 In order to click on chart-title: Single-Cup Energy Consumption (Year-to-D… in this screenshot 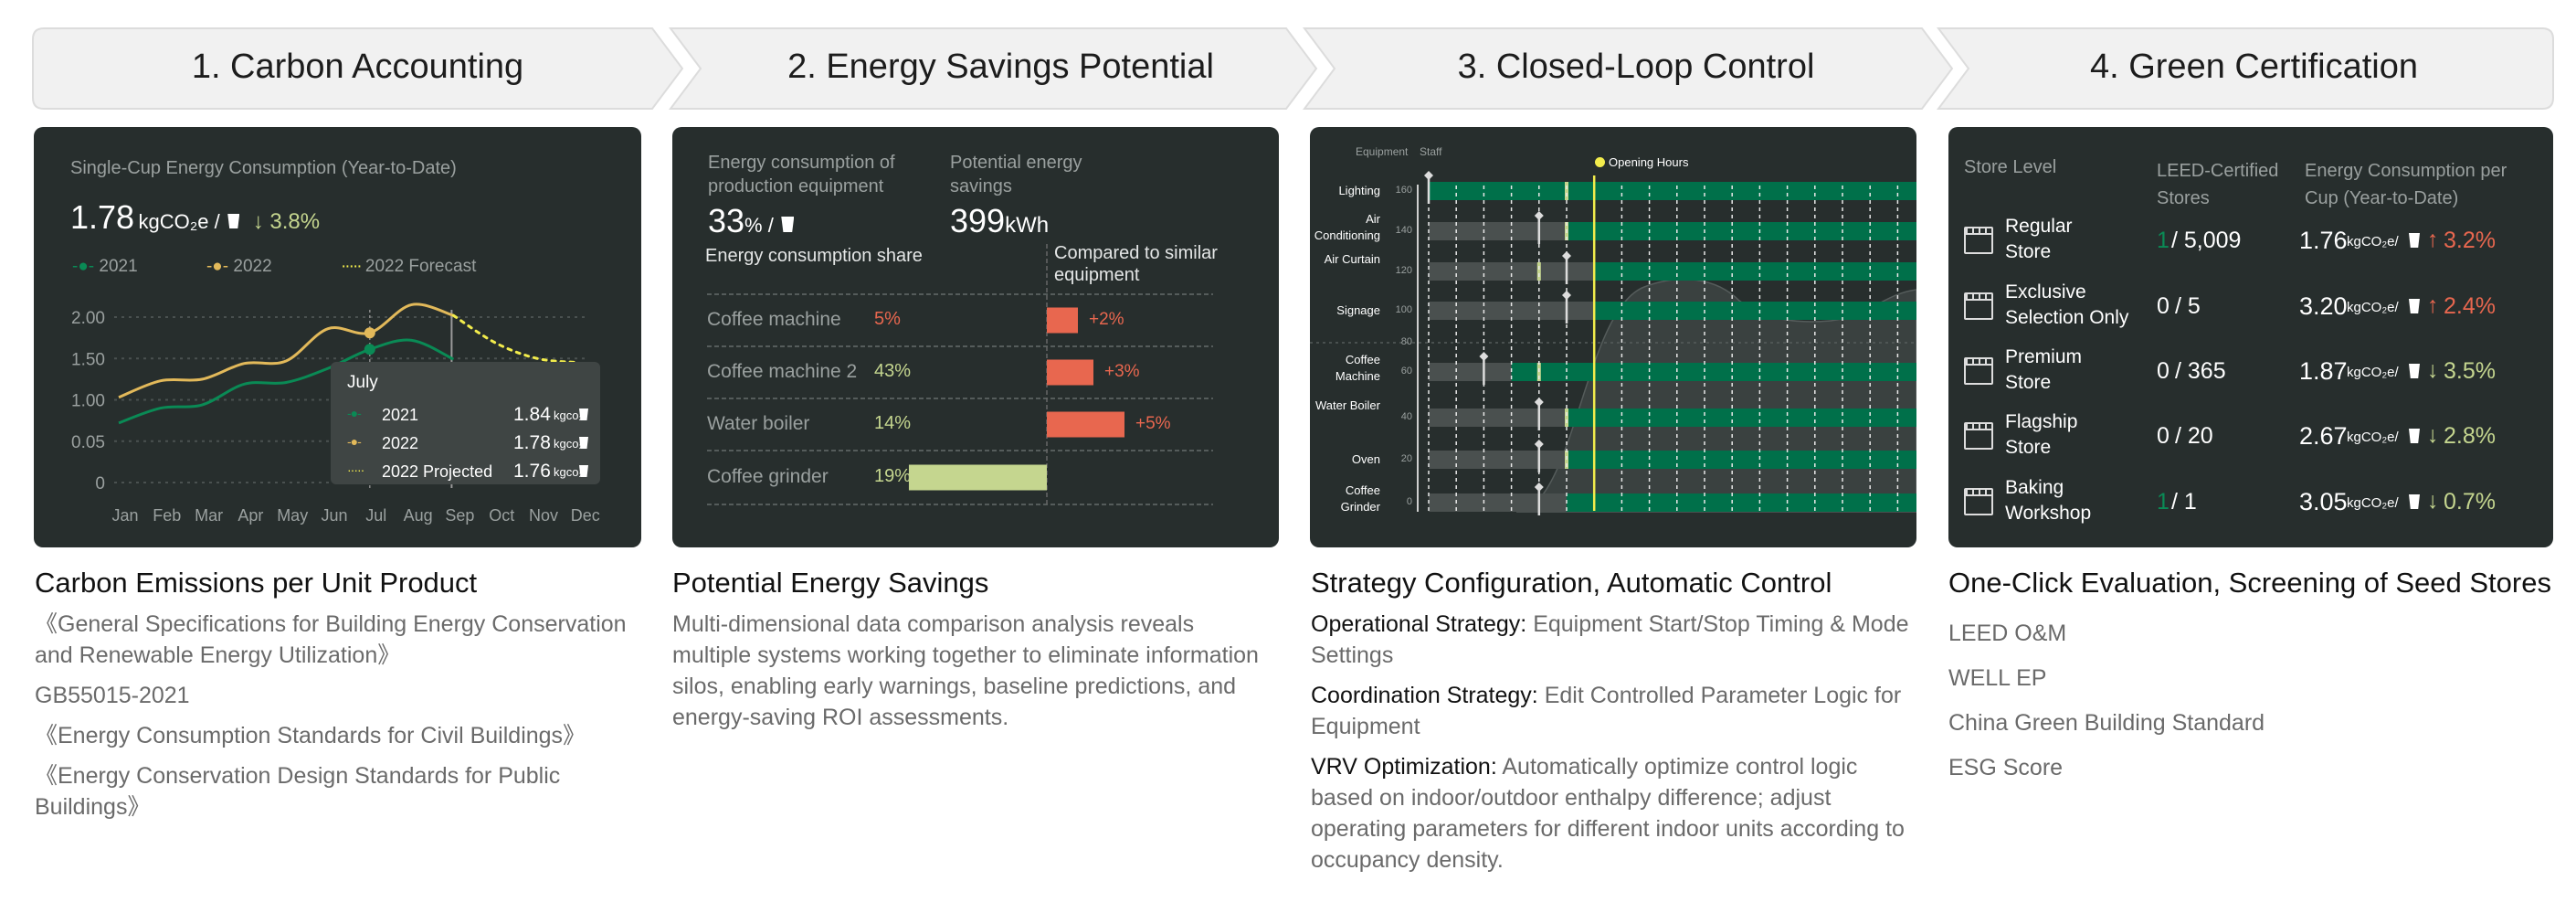, I will do `click(263, 168)`.